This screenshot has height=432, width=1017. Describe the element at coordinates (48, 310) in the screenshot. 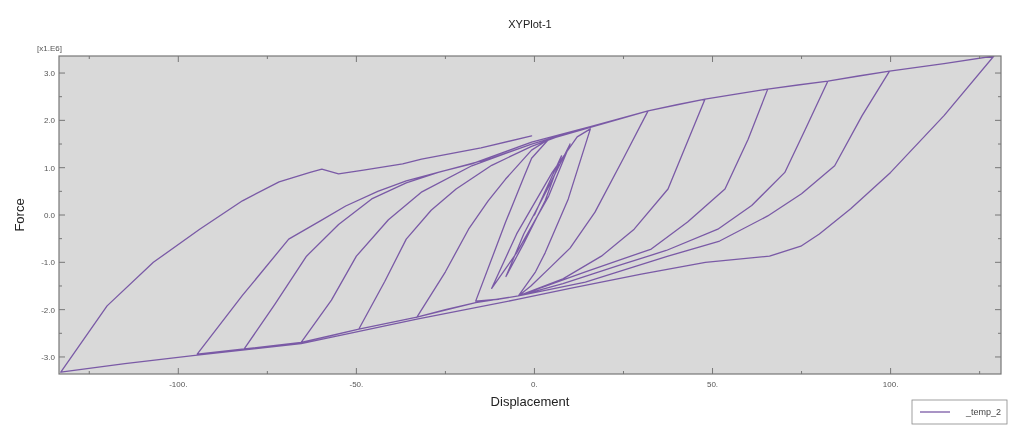

I see `y-tick-label: -2.0` at that location.